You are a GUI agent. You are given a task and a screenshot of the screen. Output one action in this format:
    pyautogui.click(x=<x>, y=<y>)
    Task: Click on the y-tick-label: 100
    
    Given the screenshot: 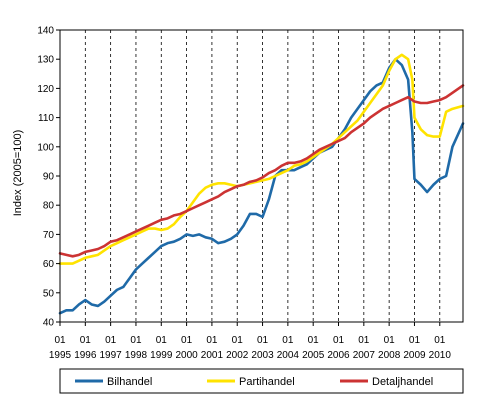 What is the action you would take?
    pyautogui.click(x=45, y=147)
    